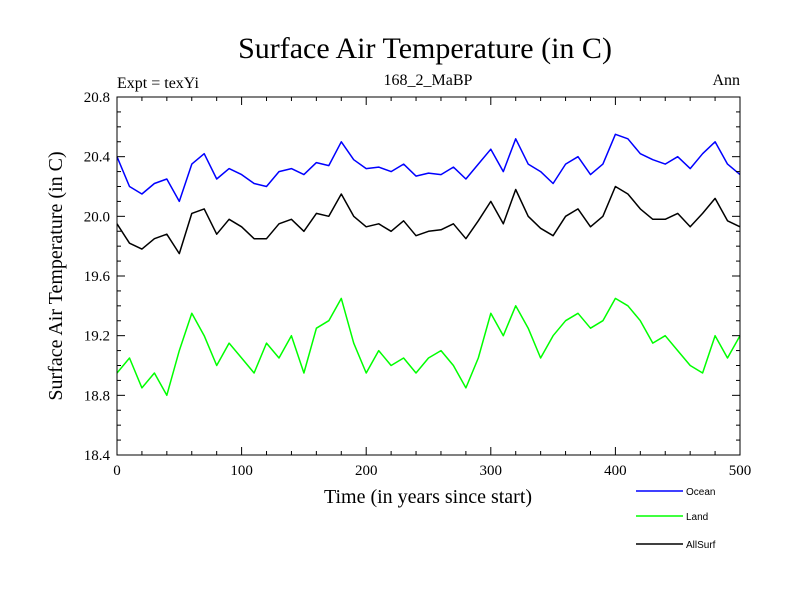 The width and height of the screenshot is (800, 600). I want to click on series-line-allsurf, so click(428, 220).